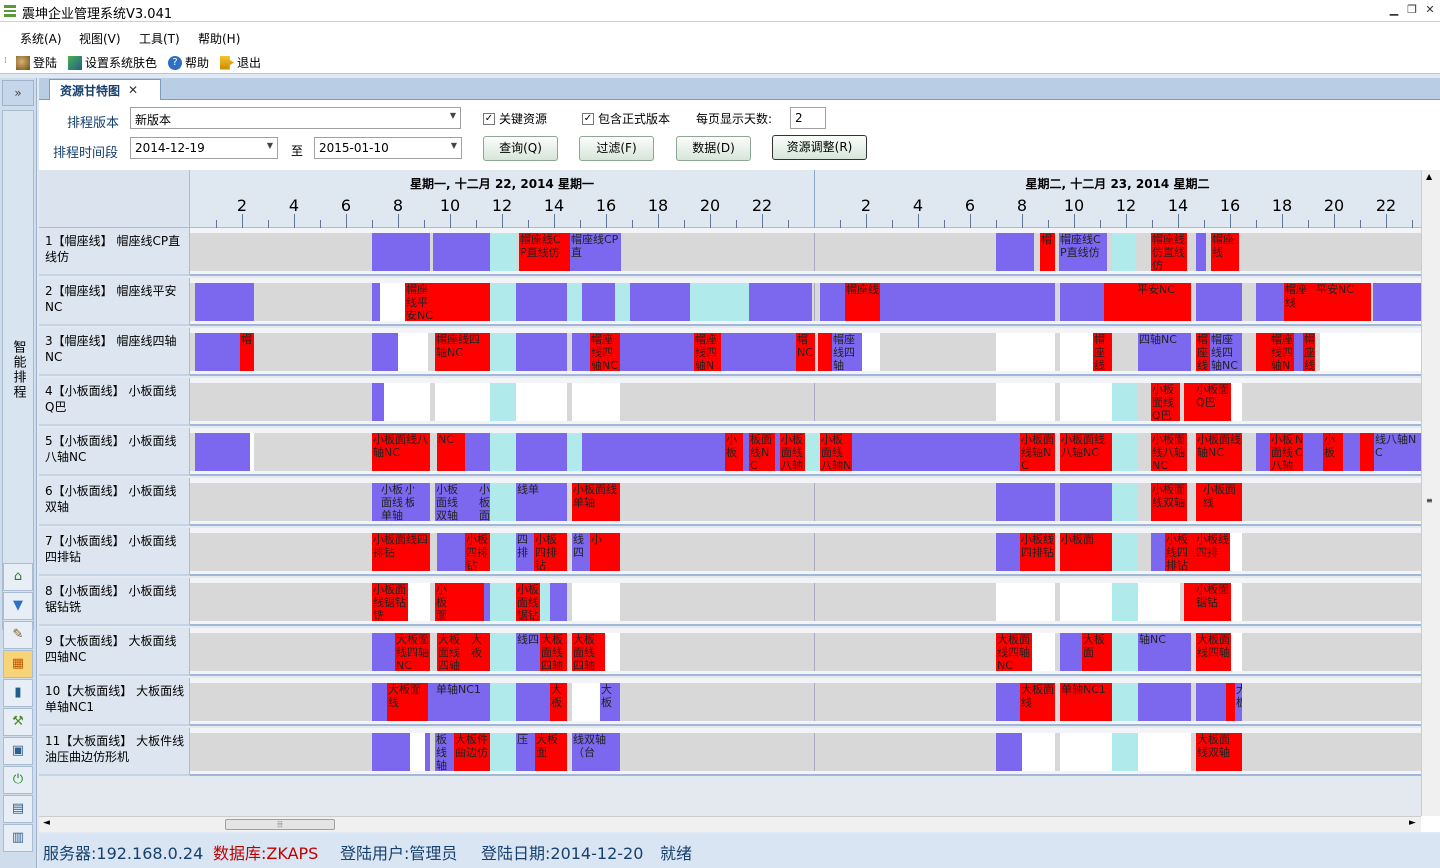 The height and width of the screenshot is (868, 1440). Describe the element at coordinates (114, 352) in the screenshot. I see `resource-row-label: 3【帽座线】 帽座线四轴NC` at that location.